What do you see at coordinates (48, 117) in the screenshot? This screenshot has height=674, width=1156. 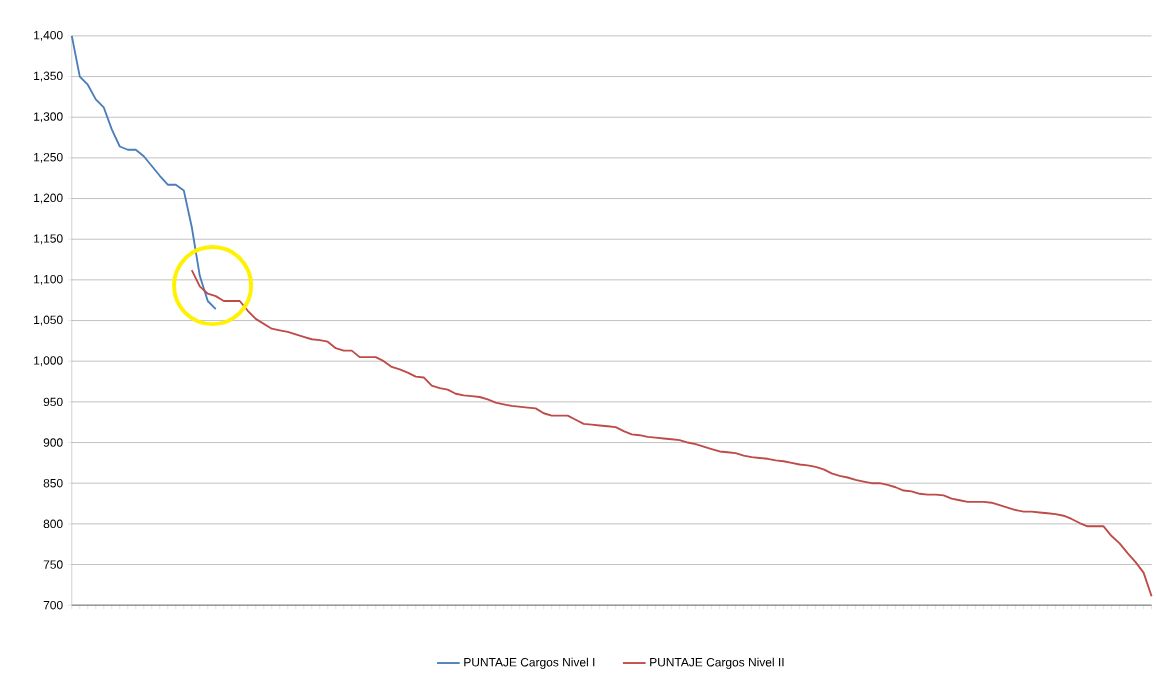 I see `y-tick-label: 1,300` at bounding box center [48, 117].